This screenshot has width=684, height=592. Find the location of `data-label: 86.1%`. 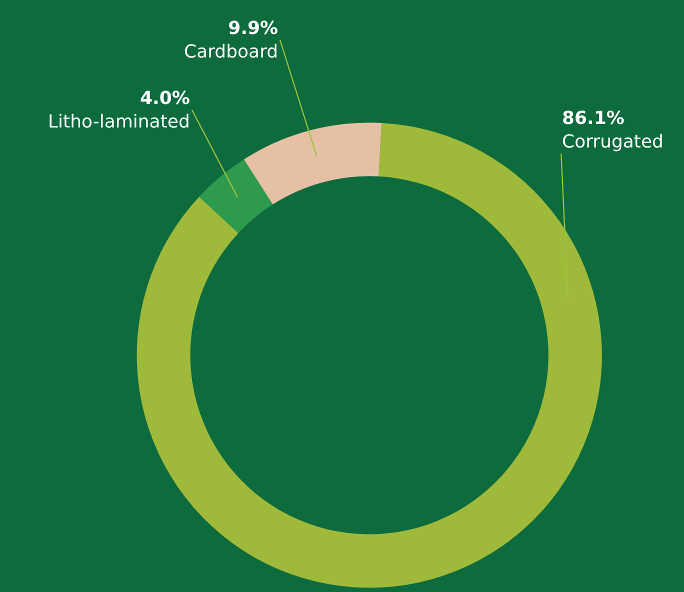

data-label: 86.1% is located at coordinates (593, 118).